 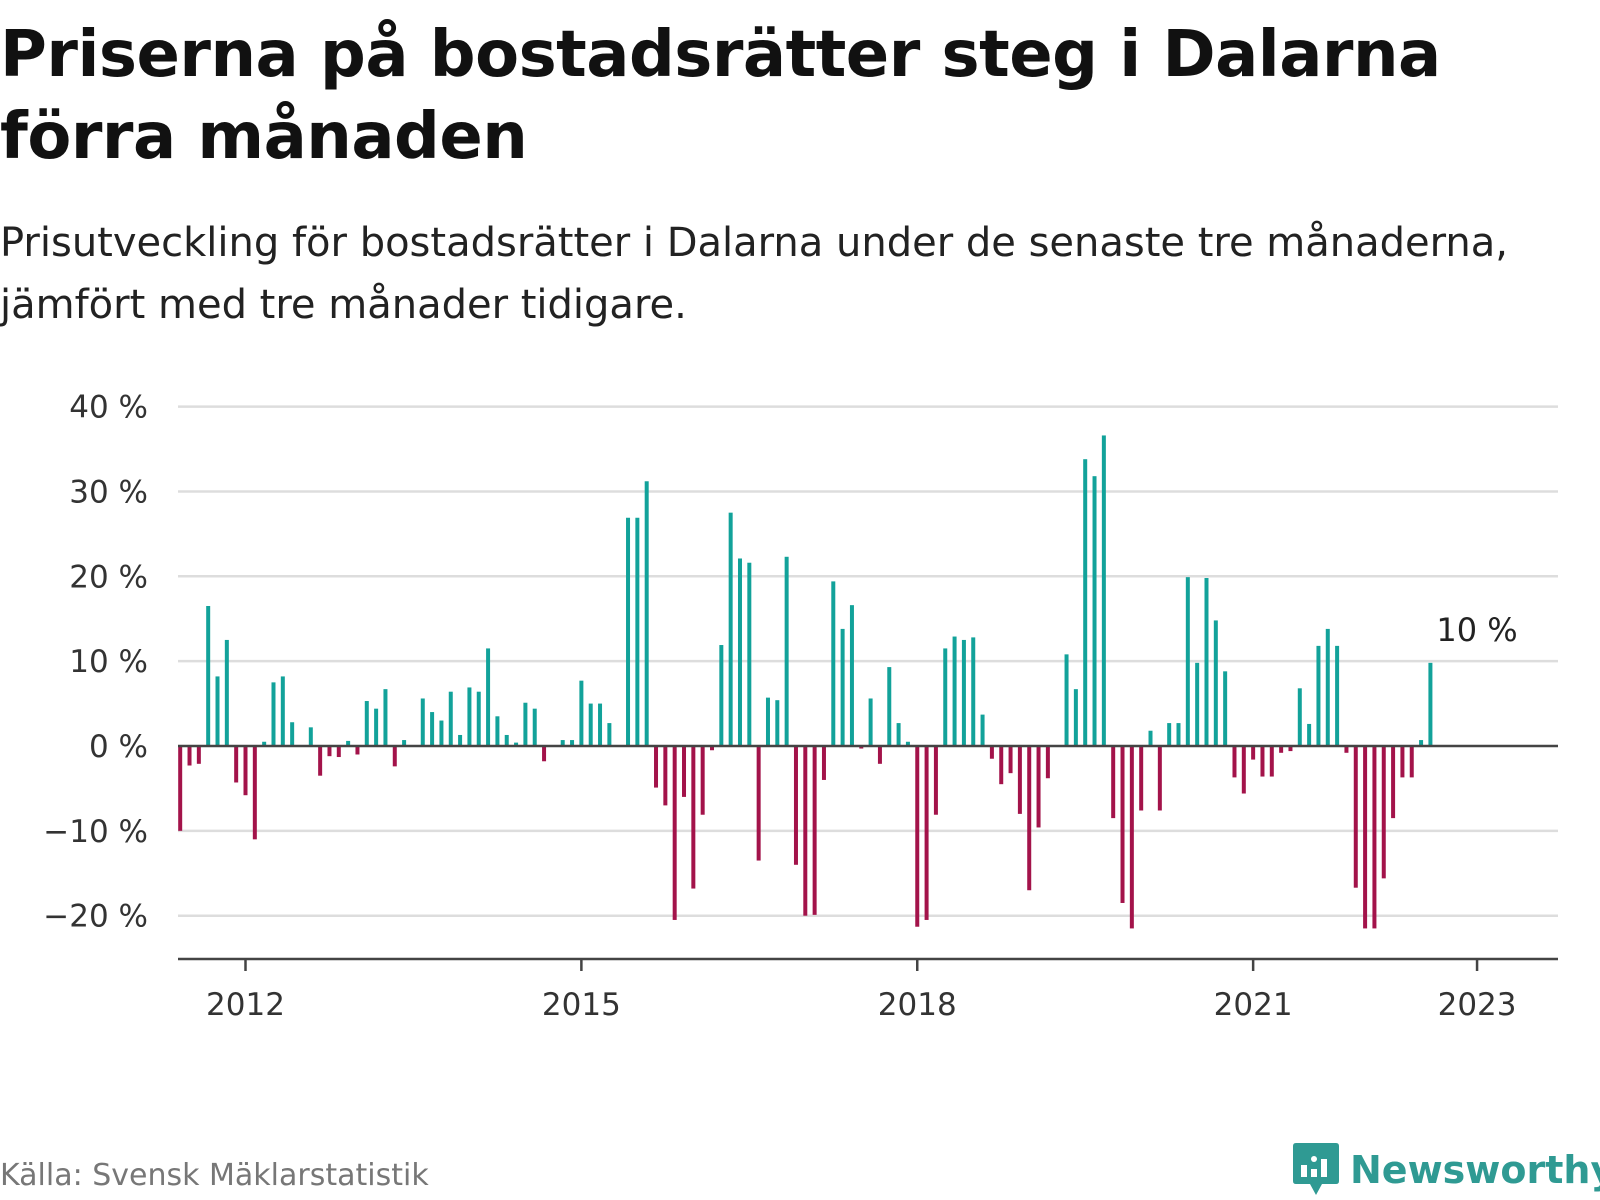 What do you see at coordinates (1316, 1169) in the screenshot?
I see `bar-chart-badge-icon` at bounding box center [1316, 1169].